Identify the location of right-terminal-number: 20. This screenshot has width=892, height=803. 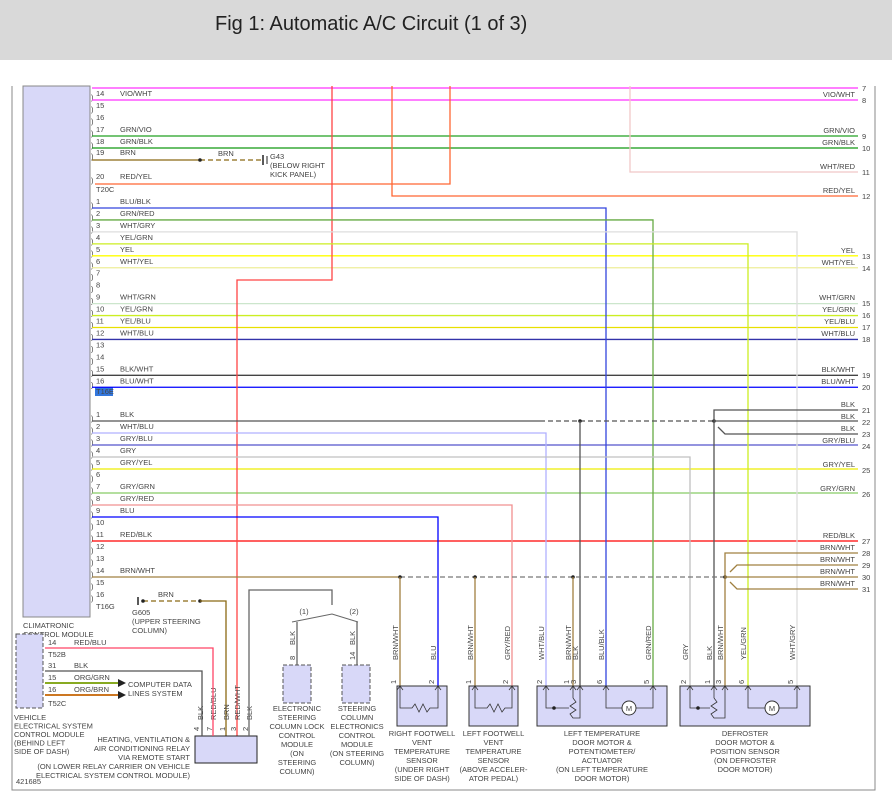
(866, 387).